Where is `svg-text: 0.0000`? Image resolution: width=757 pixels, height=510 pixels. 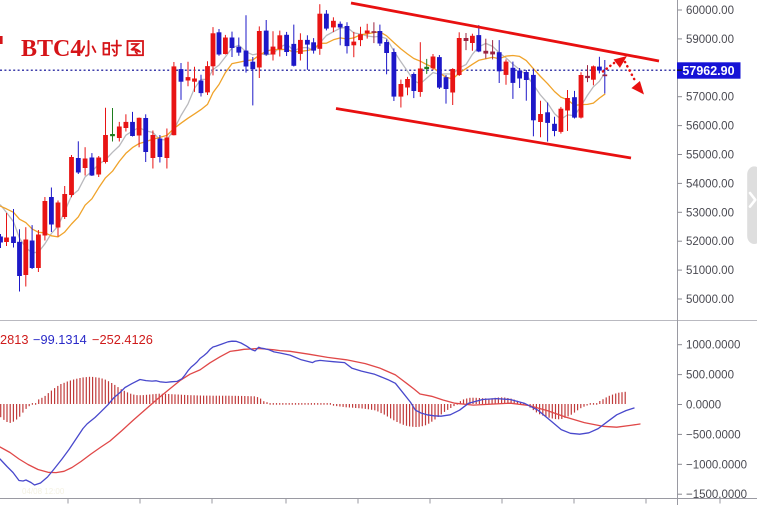
svg-text: 0.0000 is located at coordinates (703, 406).